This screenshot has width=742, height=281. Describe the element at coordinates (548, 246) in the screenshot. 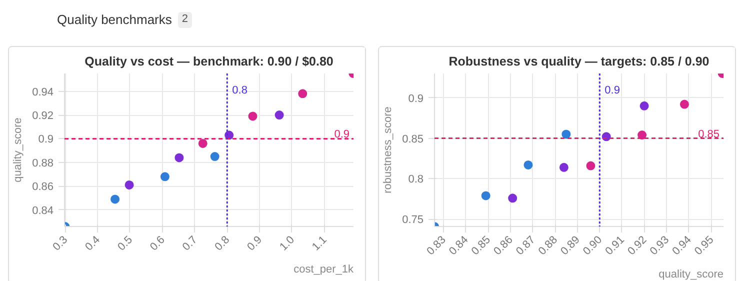

I see `x-tick-label: 0.88` at that location.